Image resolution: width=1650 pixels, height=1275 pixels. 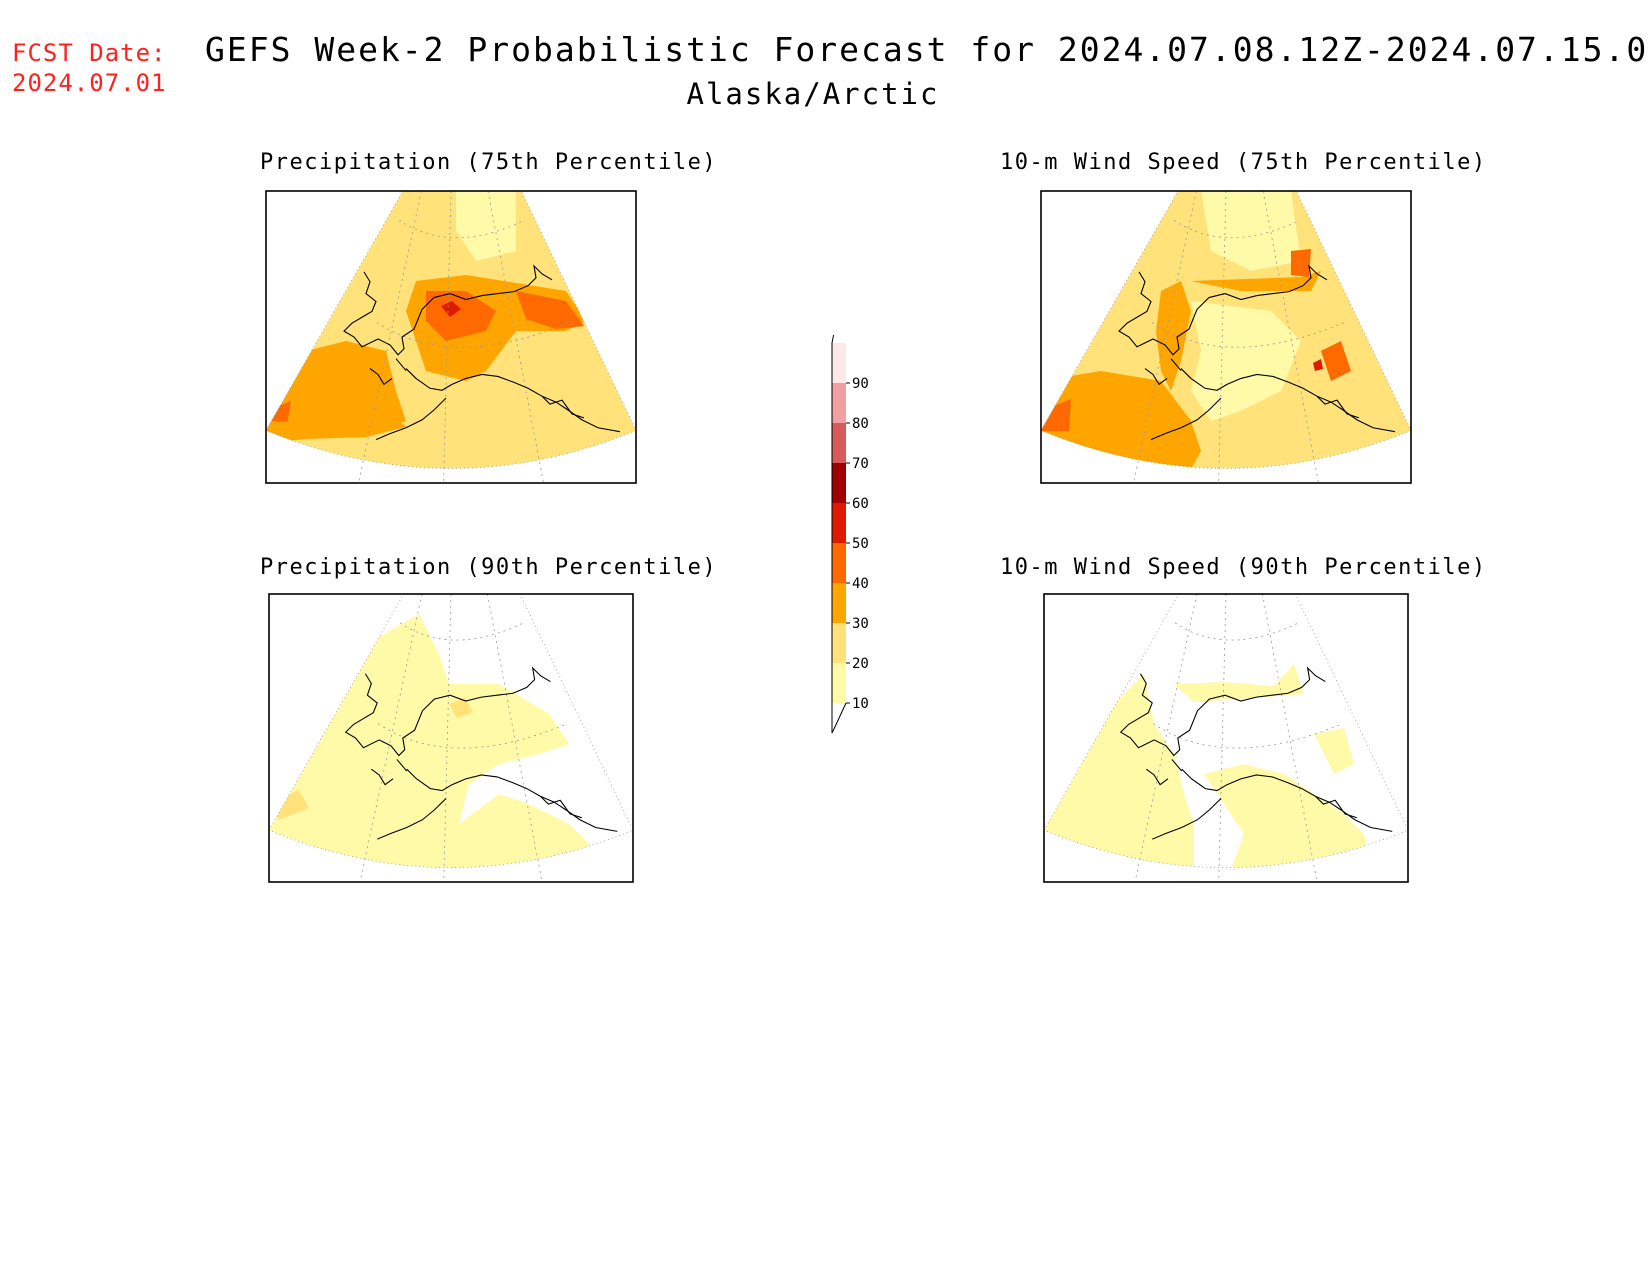 I want to click on fill-light, so click(x=486, y=226).